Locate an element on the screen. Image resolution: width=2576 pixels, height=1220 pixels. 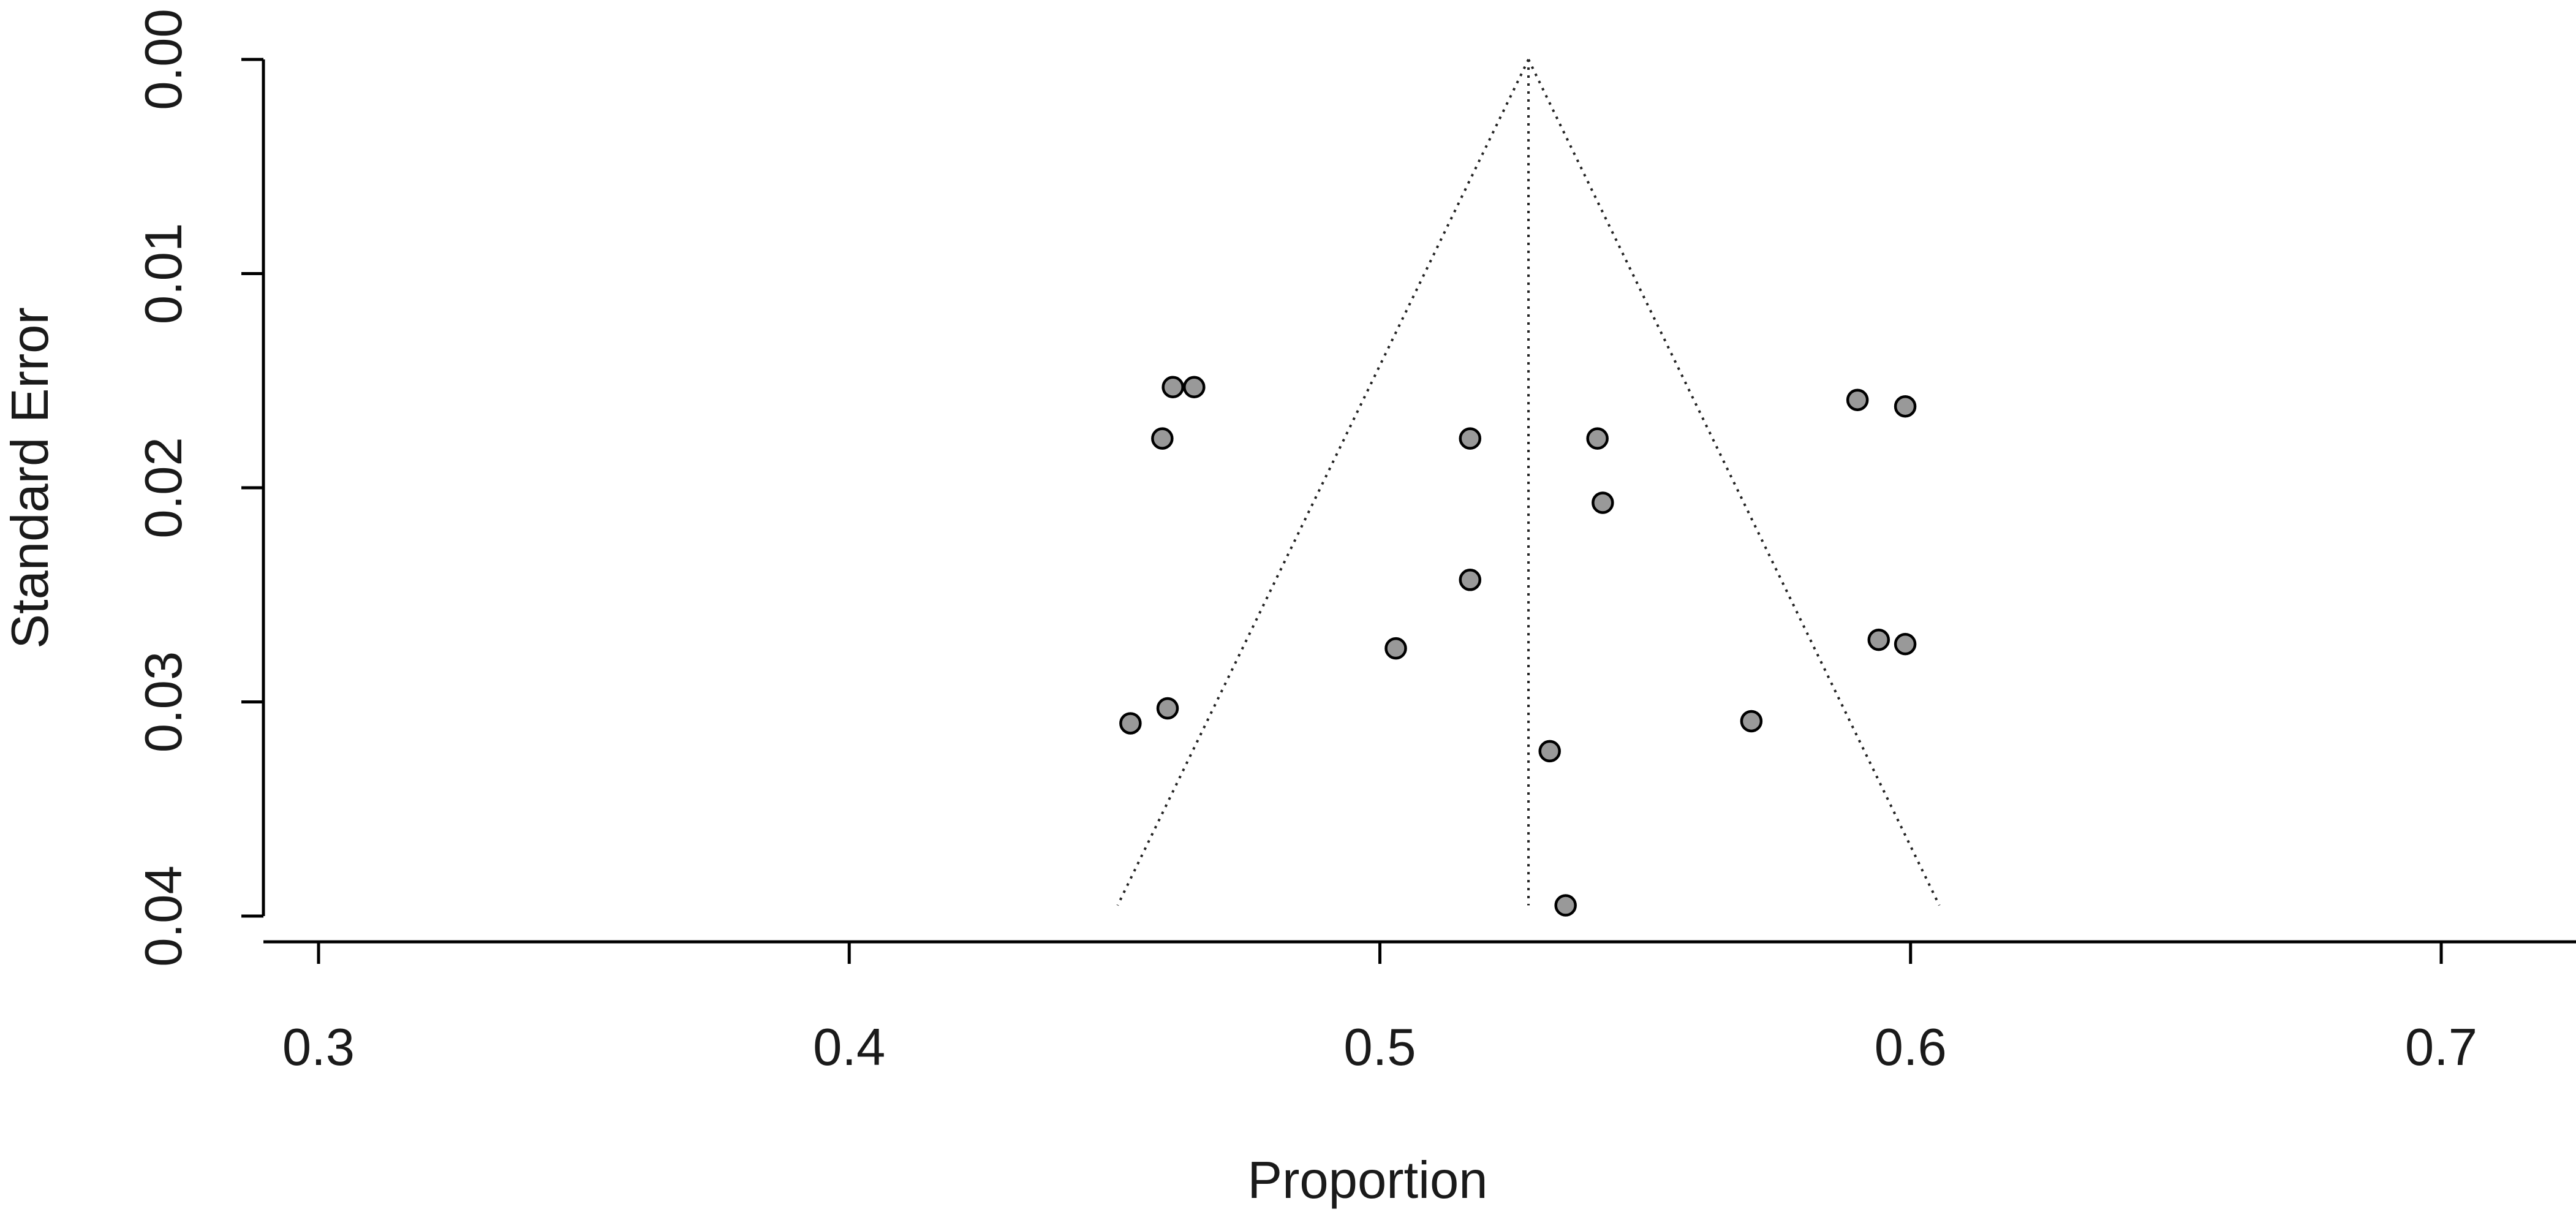
y-tick-label: 0.00 is located at coordinates (164, 59).